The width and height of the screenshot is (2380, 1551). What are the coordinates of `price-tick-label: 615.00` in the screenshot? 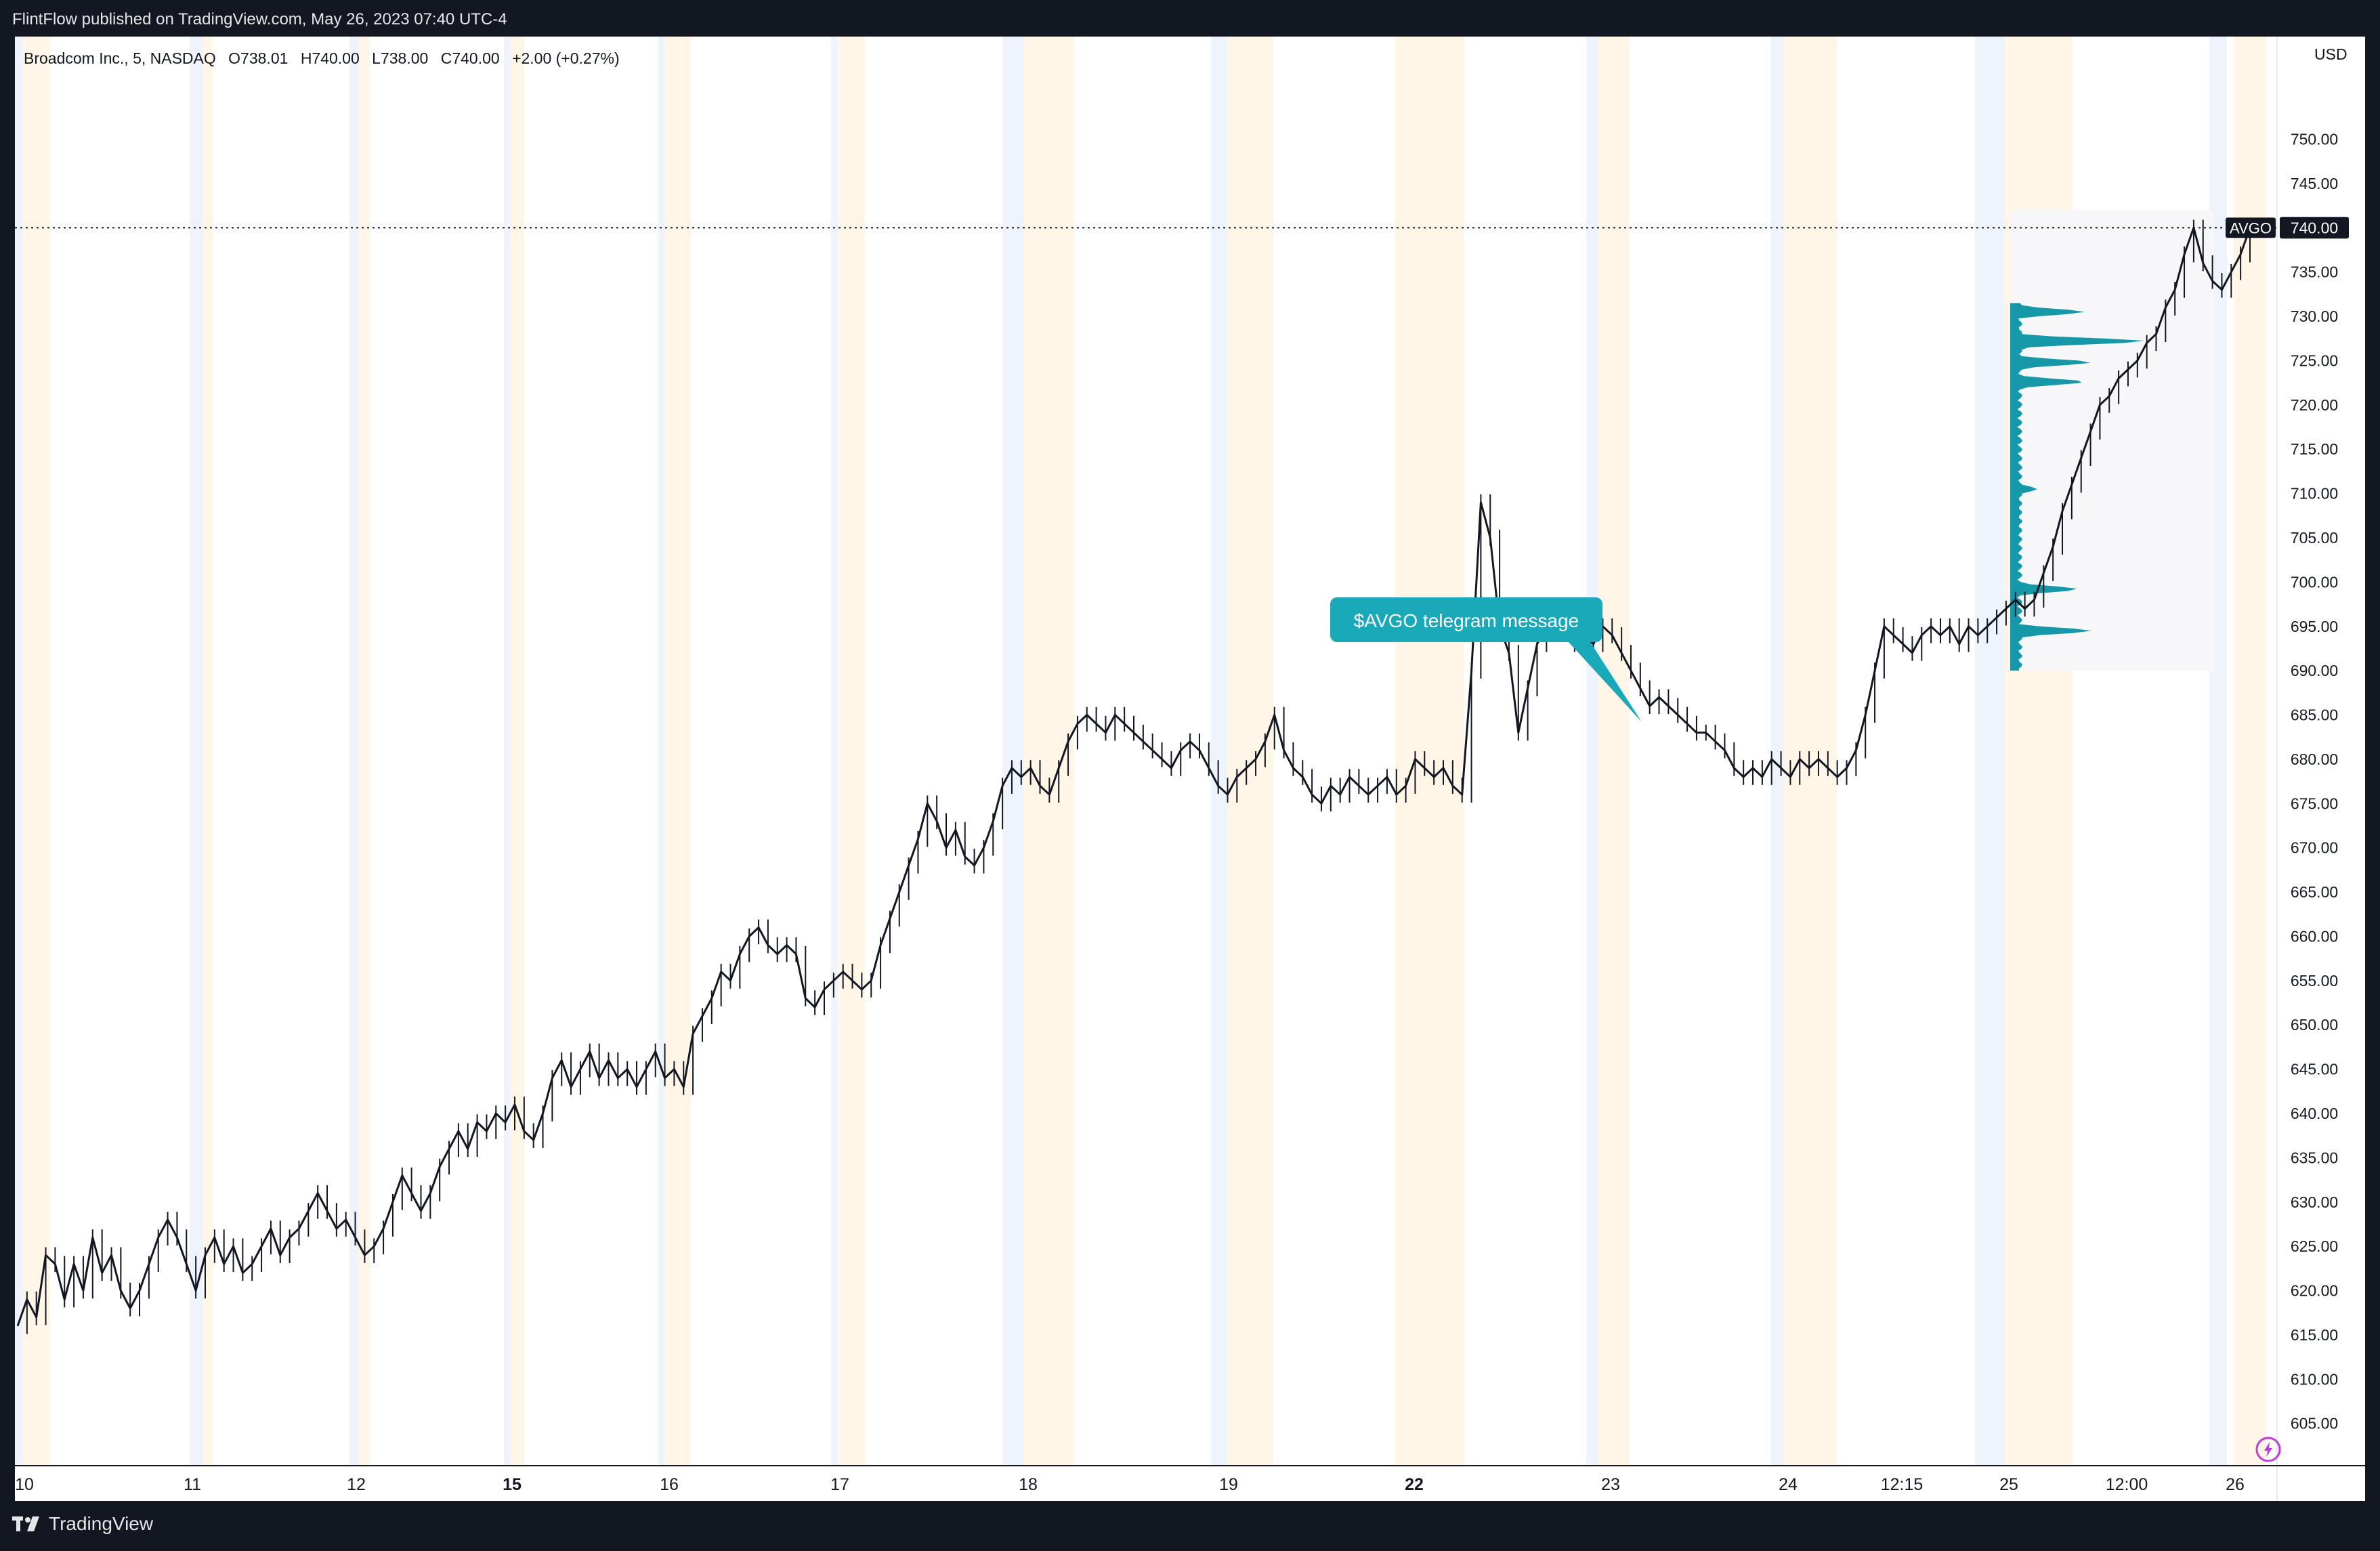 It's located at (2314, 1335).